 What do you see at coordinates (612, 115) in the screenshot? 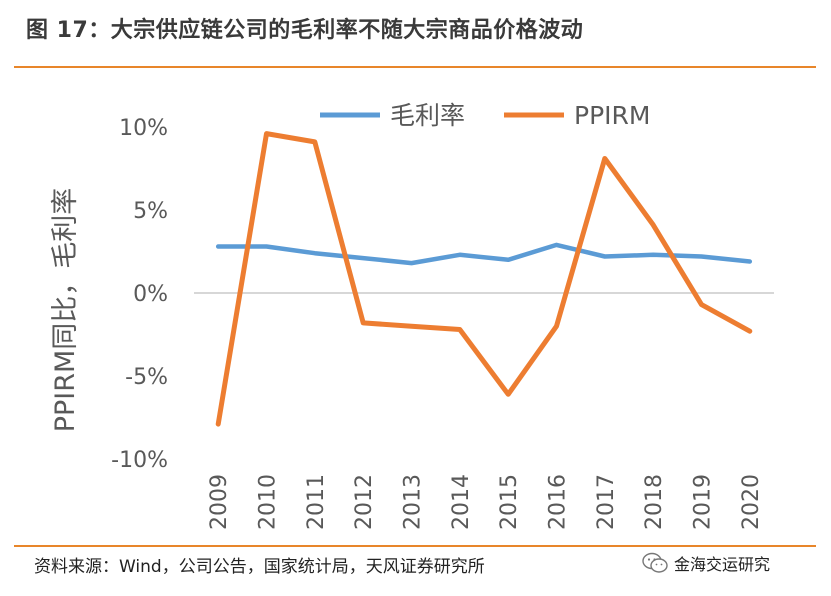
I see `legend-label: PPIRM` at bounding box center [612, 115].